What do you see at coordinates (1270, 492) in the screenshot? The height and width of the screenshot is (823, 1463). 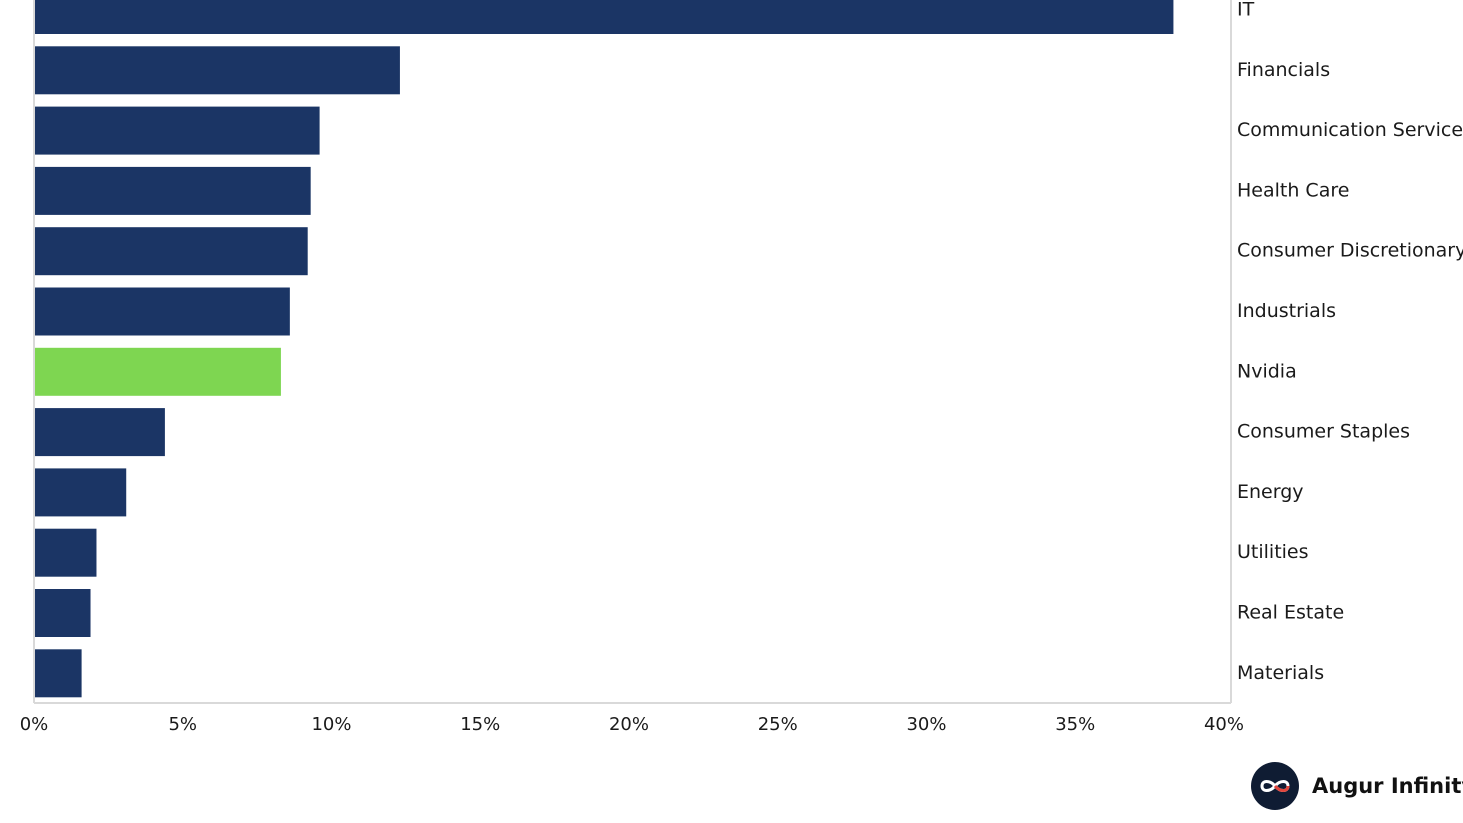 I see `category-label-energy: Energy` at bounding box center [1270, 492].